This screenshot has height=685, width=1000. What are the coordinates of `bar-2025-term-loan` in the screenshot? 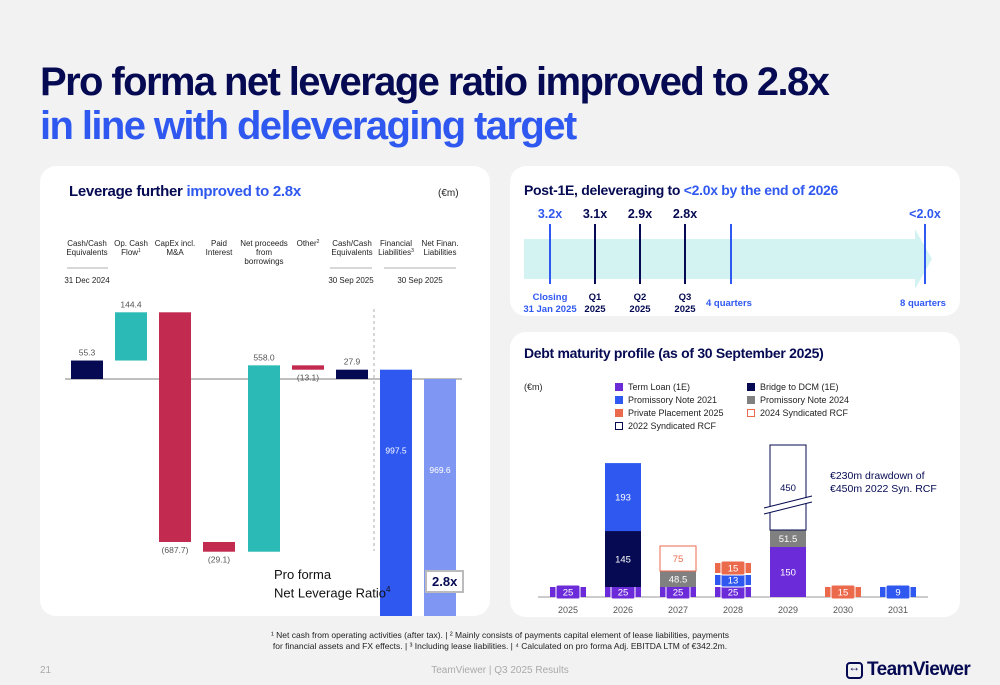 It's located at (568, 592).